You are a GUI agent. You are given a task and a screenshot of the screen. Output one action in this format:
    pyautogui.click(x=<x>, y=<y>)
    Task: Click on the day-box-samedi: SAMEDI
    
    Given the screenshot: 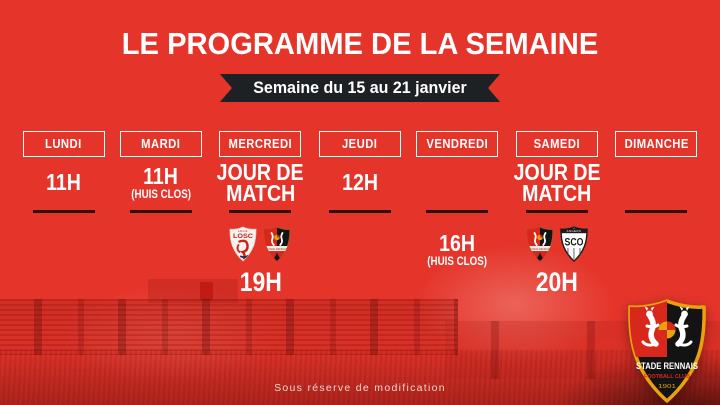 What is the action you would take?
    pyautogui.click(x=556, y=144)
    